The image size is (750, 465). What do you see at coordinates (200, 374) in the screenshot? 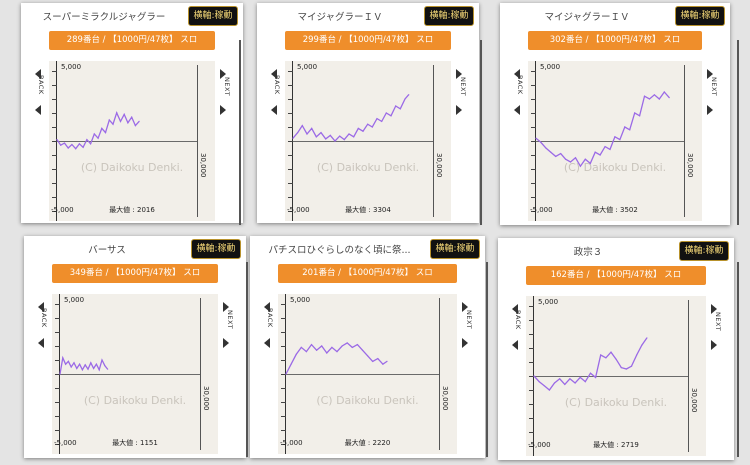
I see `x-end-line` at bounding box center [200, 374].